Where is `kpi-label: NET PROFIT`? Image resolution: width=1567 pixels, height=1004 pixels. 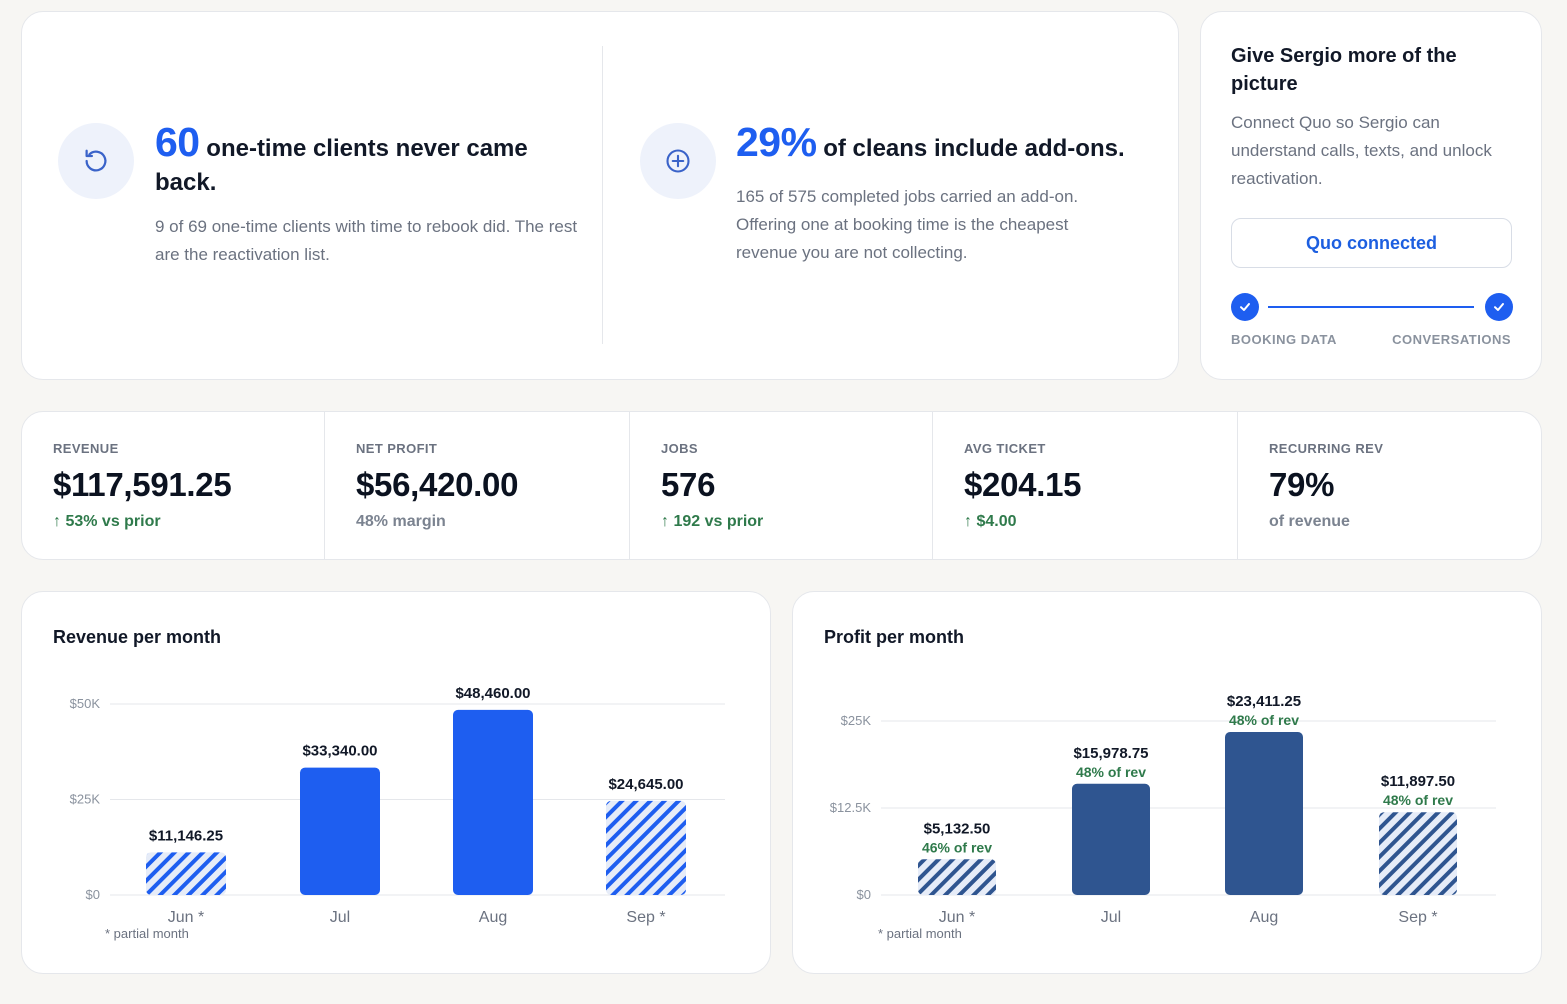
kpi-label: NET PROFIT is located at coordinates (397, 448).